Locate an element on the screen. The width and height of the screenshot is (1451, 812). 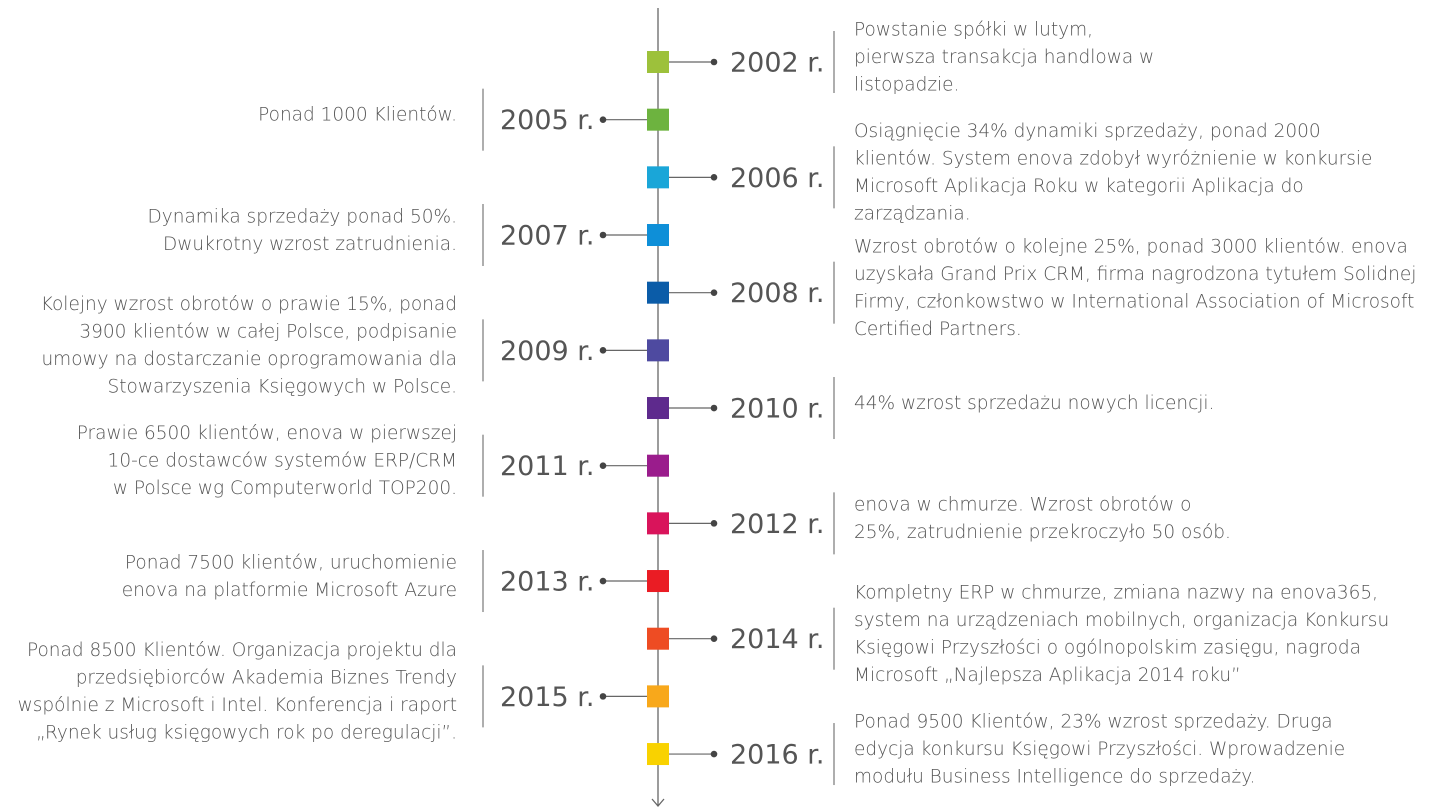
year: 2009 r. is located at coordinates (547, 351).